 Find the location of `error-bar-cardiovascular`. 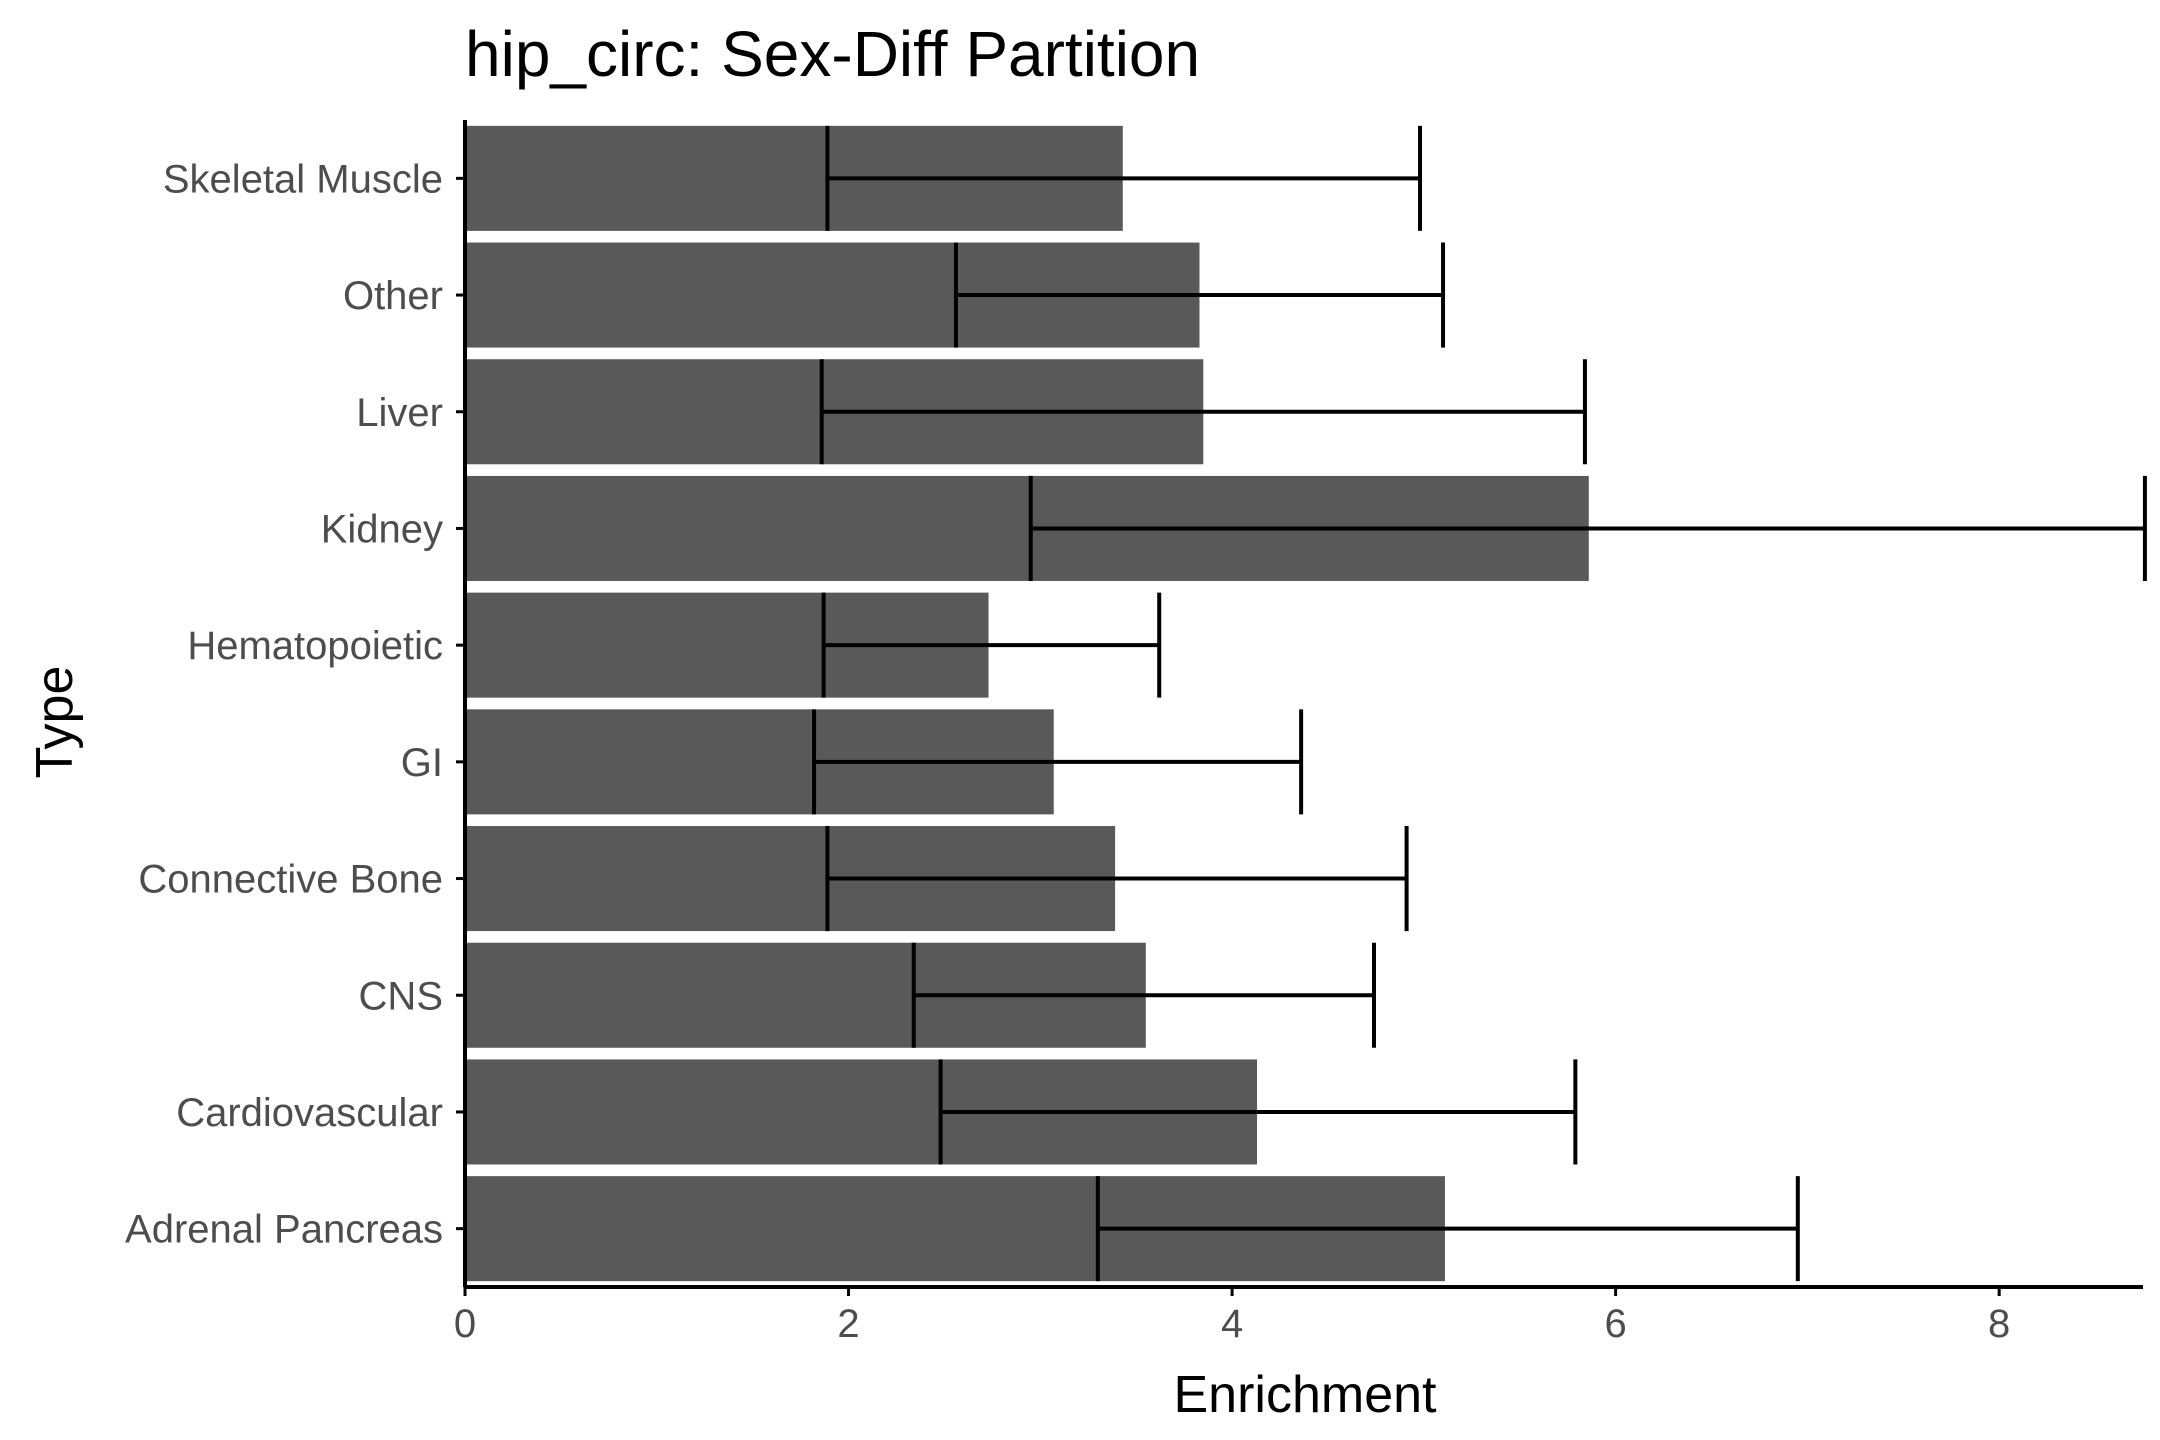

error-bar-cardiovascular is located at coordinates (1258, 1112).